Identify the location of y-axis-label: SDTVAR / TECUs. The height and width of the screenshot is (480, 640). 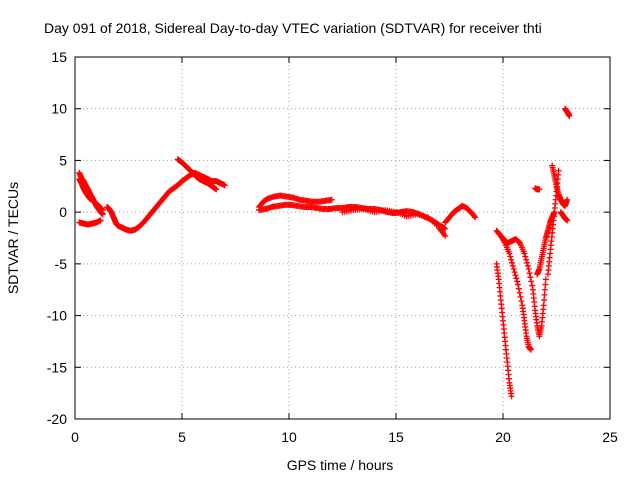
(13, 238).